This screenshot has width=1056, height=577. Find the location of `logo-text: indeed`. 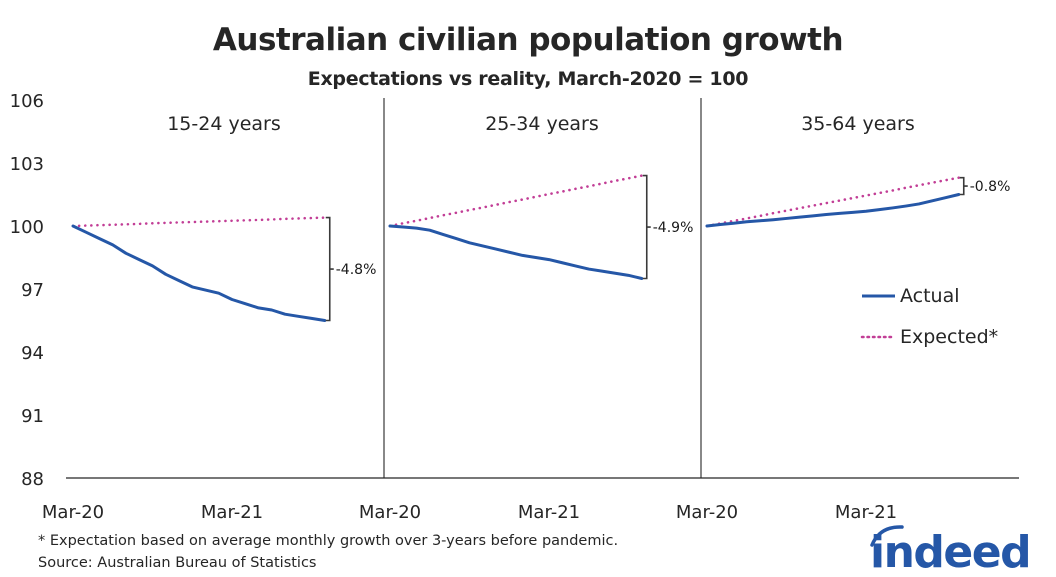

logo-text: indeed is located at coordinates (950, 552).